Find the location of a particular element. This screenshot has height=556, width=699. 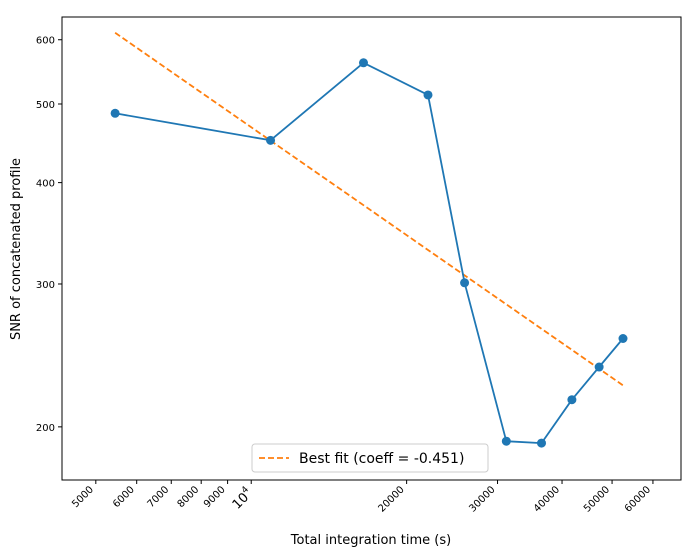

y-axis-ticks: 200 300 400 500 600 is located at coordinates (49, 235).